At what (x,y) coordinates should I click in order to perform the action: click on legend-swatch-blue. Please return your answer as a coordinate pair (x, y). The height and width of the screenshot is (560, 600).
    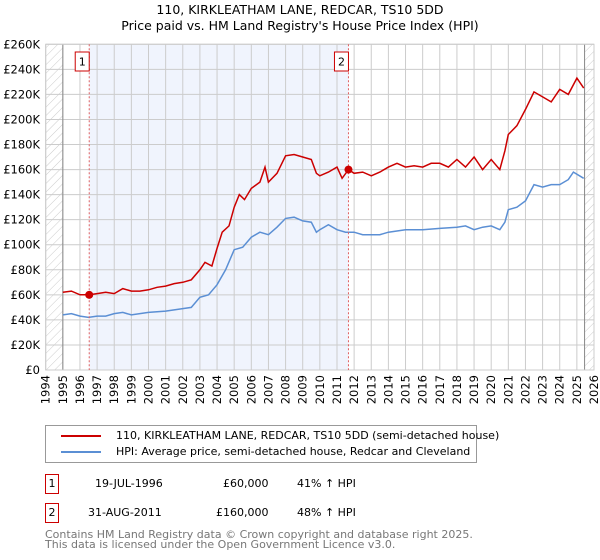
    Looking at the image, I should click on (81, 452).